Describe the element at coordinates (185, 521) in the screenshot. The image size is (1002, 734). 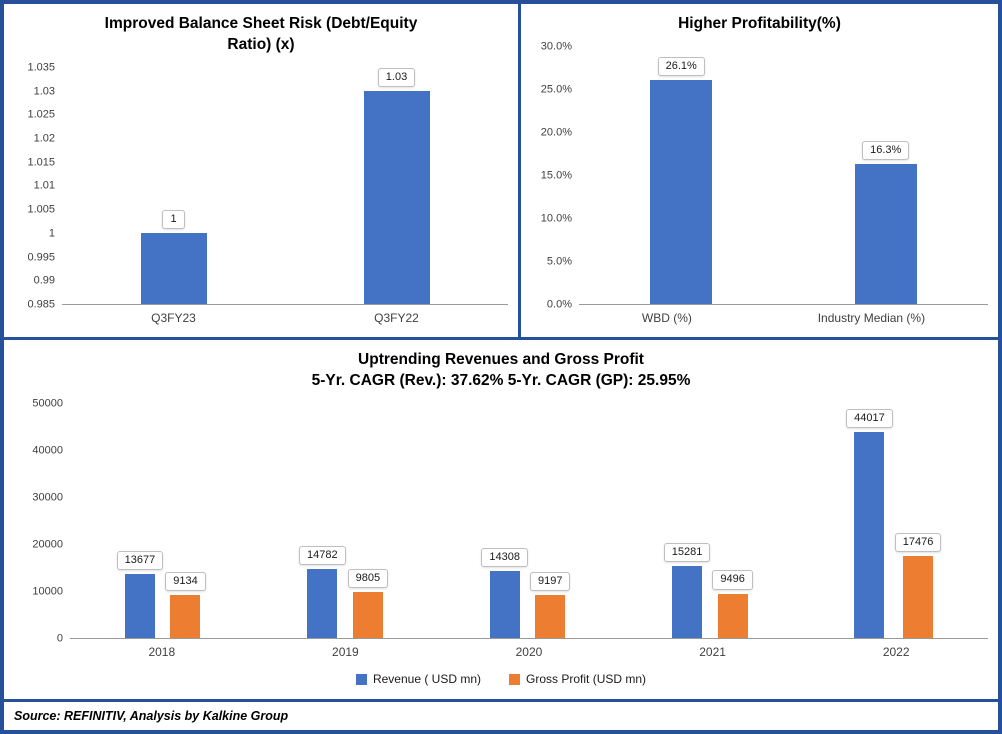
I see `bar-with-label: 9134` at that location.